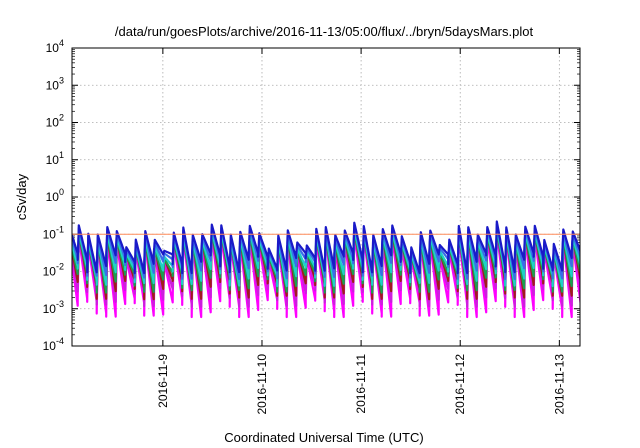 This screenshot has height=448, width=640. I want to click on x-tick-label: 2016-11-12, so click(460, 384).